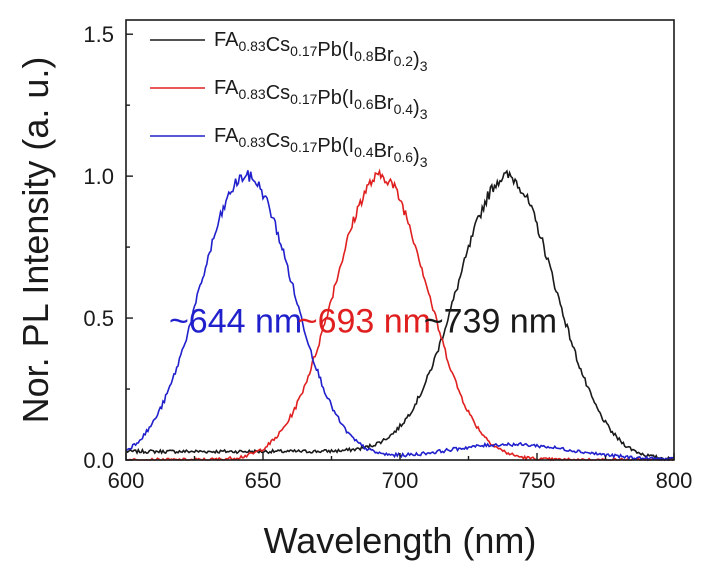 This screenshot has height=571, width=728. I want to click on legend-label: FA0.83Cs0.17Pb(I0.8Br0.2)3, so click(321, 51).